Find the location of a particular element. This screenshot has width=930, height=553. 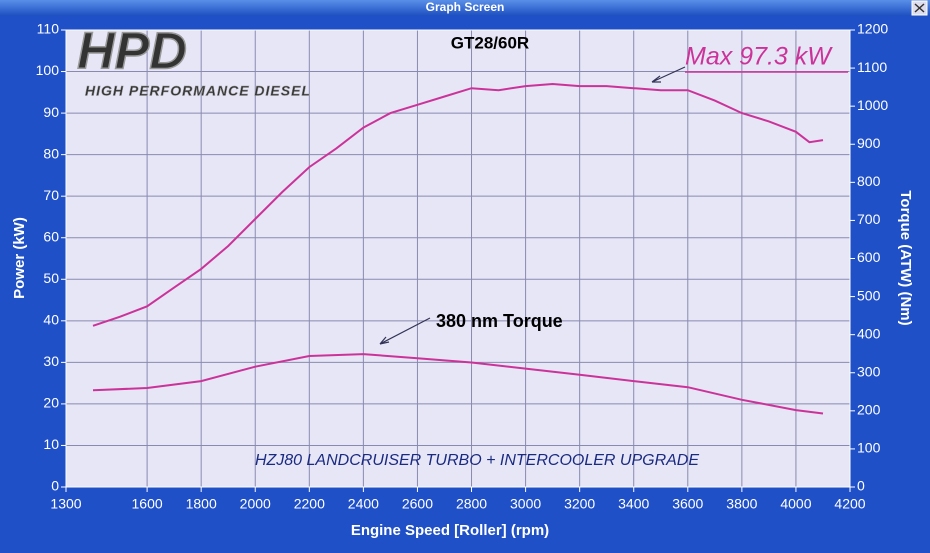

logo-subtitle: HIGH PERFORMANCE DIESEL is located at coordinates (198, 91).